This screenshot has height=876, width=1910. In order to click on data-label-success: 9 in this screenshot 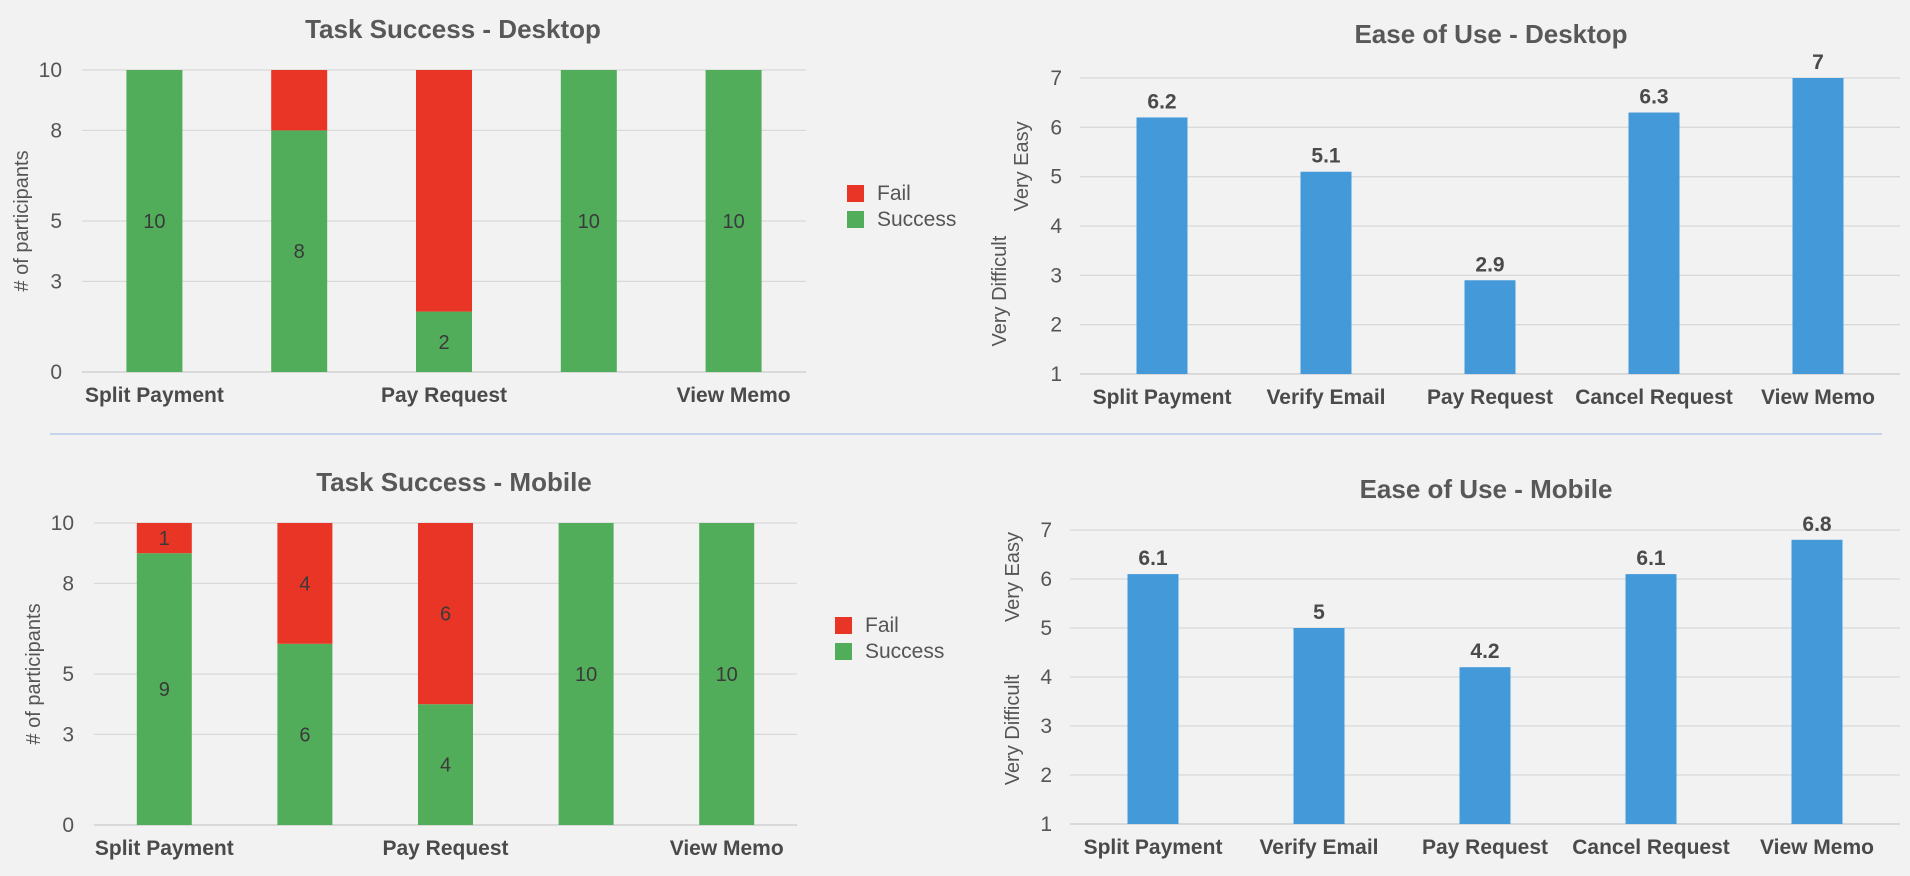, I will do `click(164, 690)`.